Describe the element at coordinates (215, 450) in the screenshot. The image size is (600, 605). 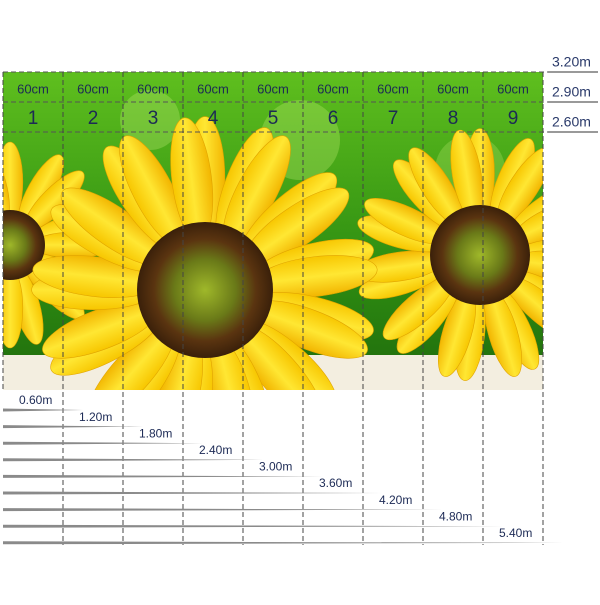
I see `width-label: 2.40m` at that location.